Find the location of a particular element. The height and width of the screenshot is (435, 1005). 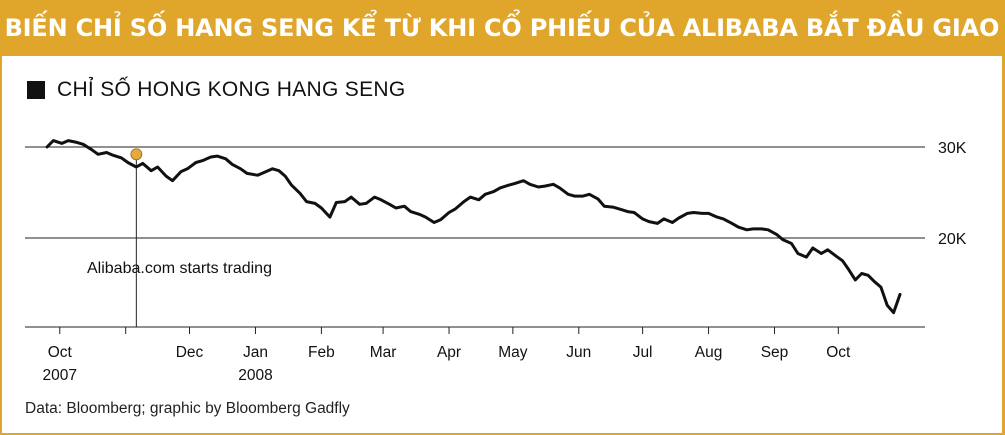

annotation-text: Alibaba.com starts trading is located at coordinates (179, 268).